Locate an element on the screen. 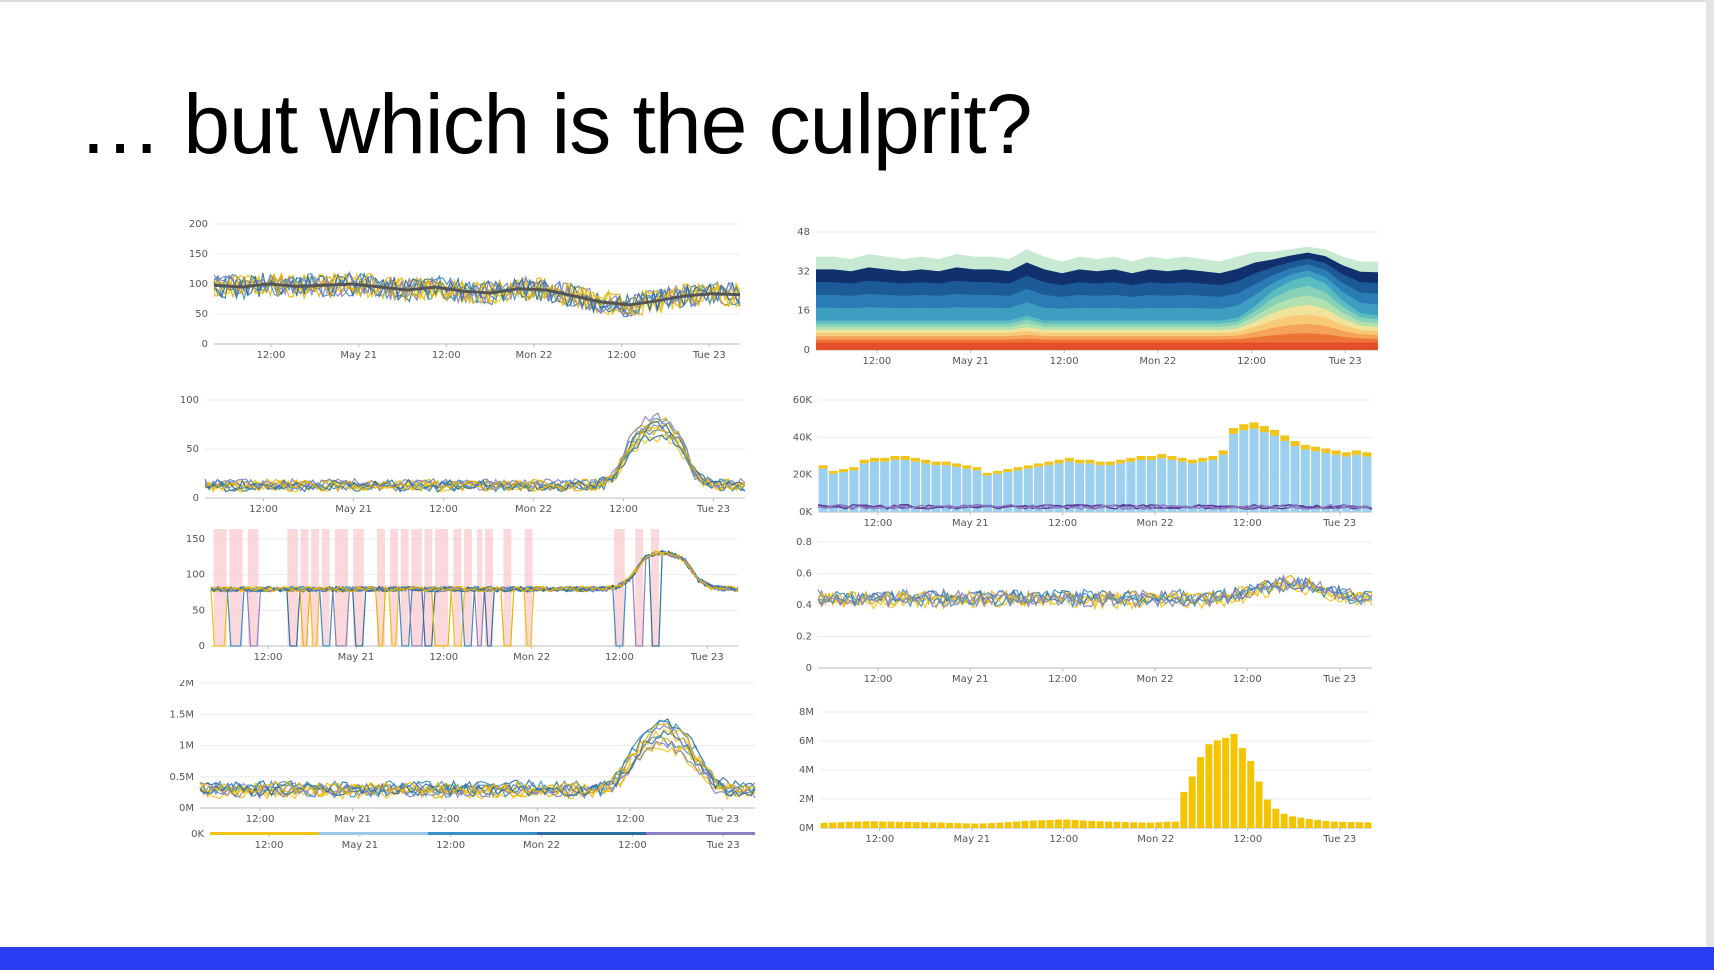 The height and width of the screenshot is (970, 1714). chart-1-svg: 100 50 0 12:00 May 21 12:00 Mon 22 12:00 Tue 23 is located at coordinates (463, 455).